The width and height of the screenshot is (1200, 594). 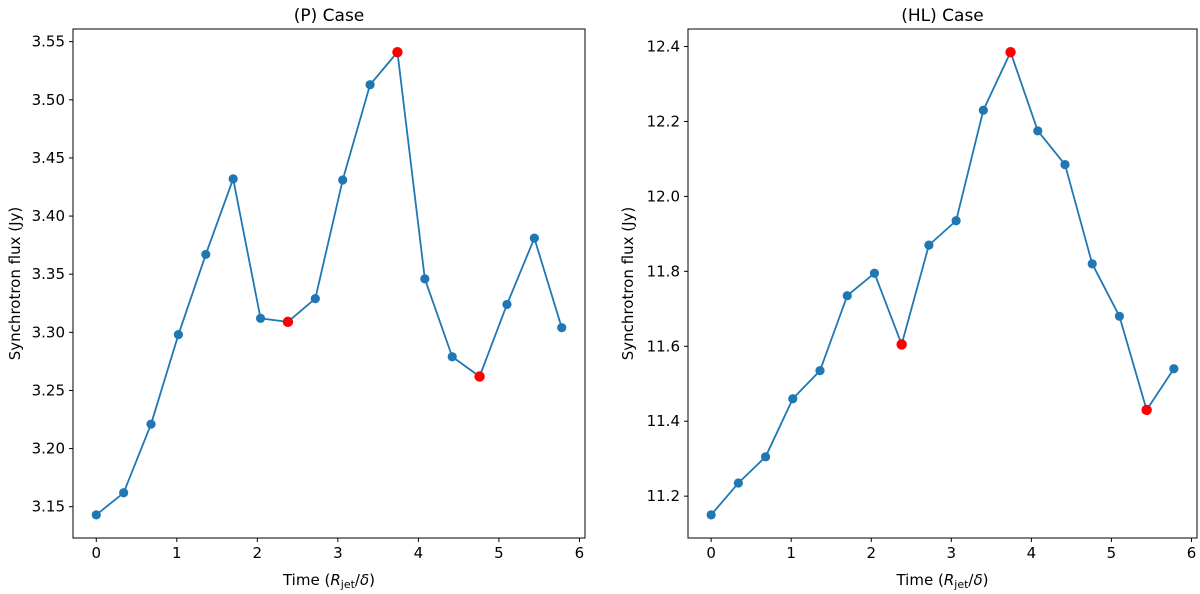 I want to click on y-tick-label: 11.6, so click(x=663, y=346).